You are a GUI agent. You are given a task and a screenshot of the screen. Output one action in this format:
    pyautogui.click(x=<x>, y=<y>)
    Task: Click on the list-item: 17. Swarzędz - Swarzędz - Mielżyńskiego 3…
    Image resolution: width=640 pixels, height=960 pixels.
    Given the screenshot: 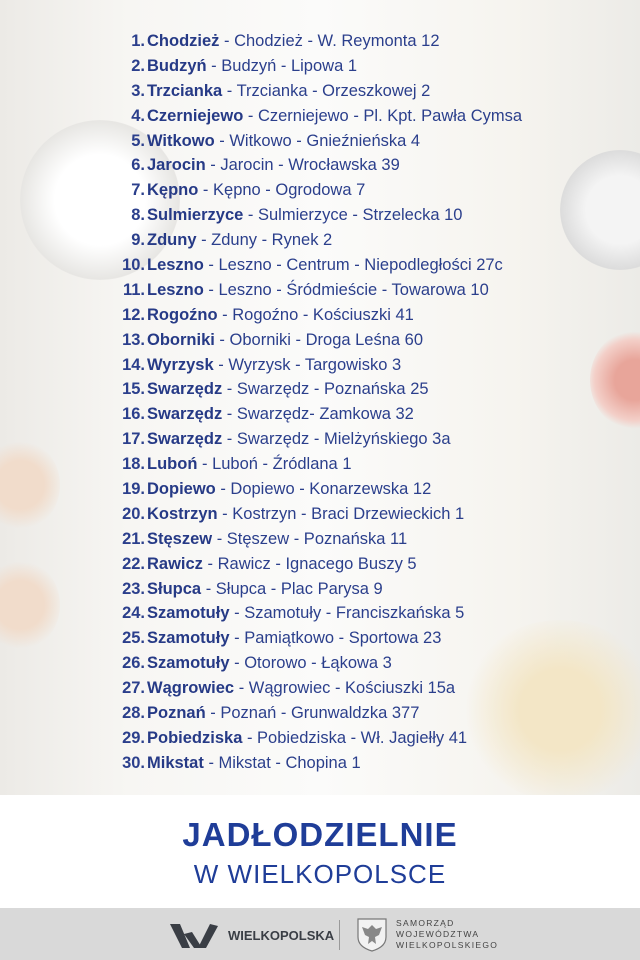 What is the action you would take?
    pyautogui.click(x=320, y=439)
    